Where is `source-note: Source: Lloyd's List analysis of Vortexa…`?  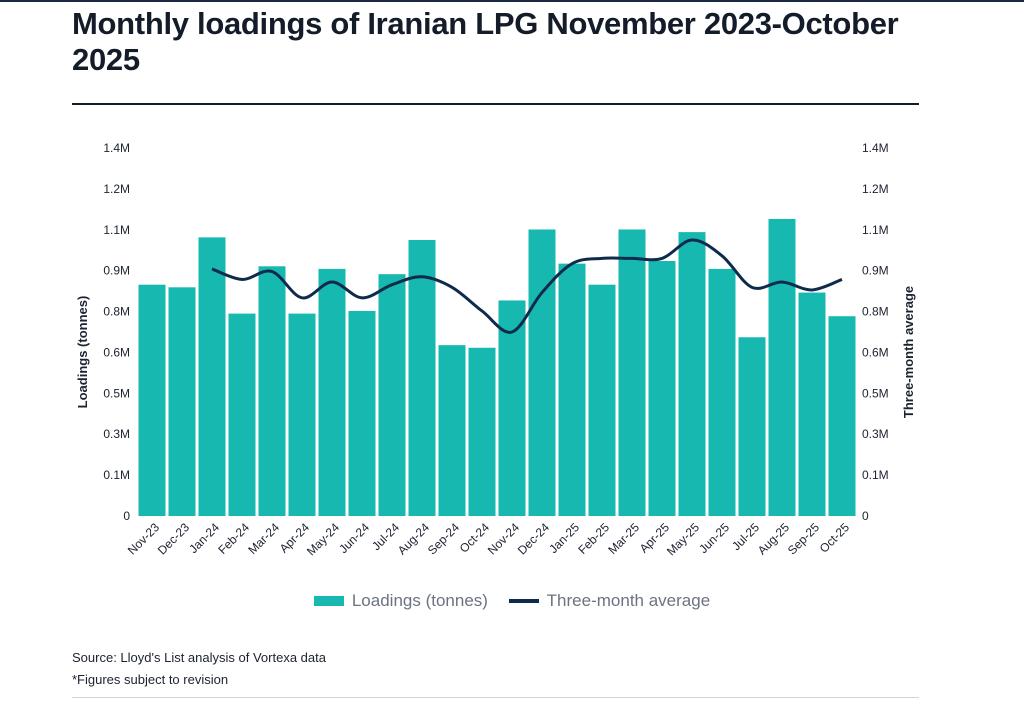
source-note: Source: Lloyd's List analysis of Vortexa… is located at coordinates (199, 657).